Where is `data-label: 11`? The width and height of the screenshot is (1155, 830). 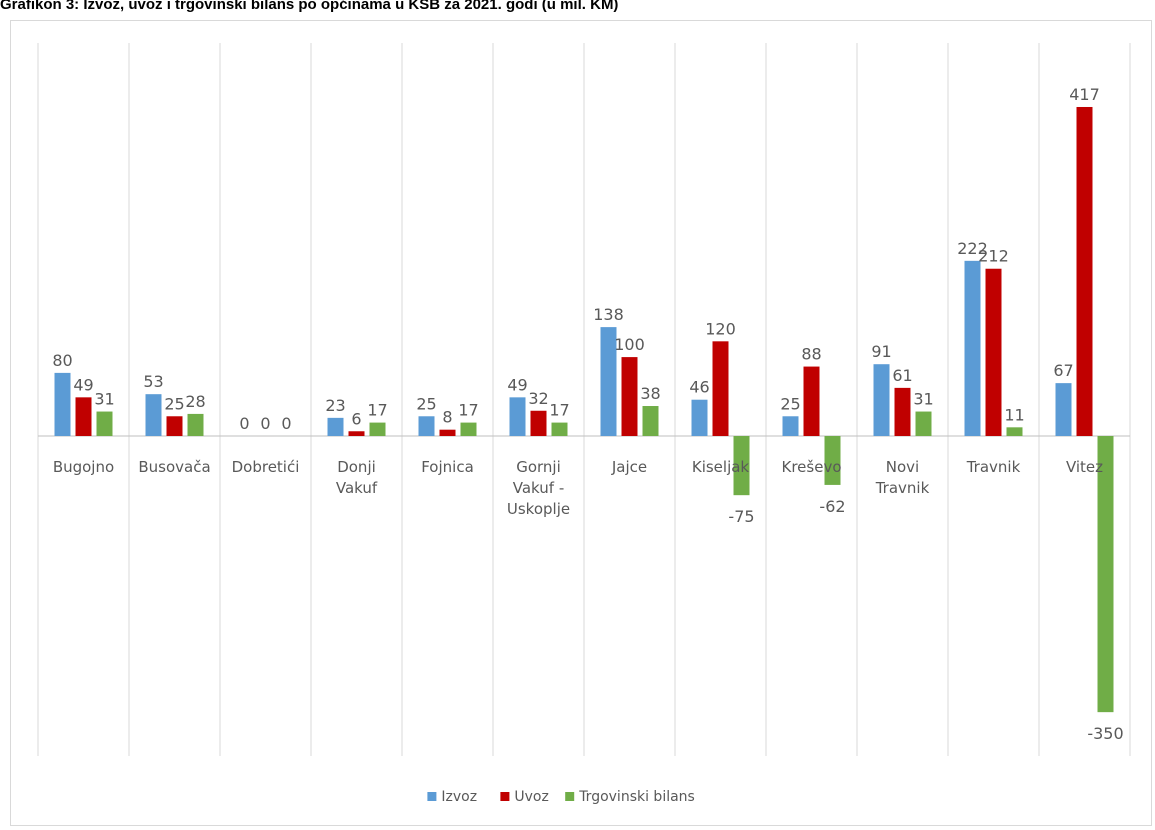 data-label: 11 is located at coordinates (1014, 414).